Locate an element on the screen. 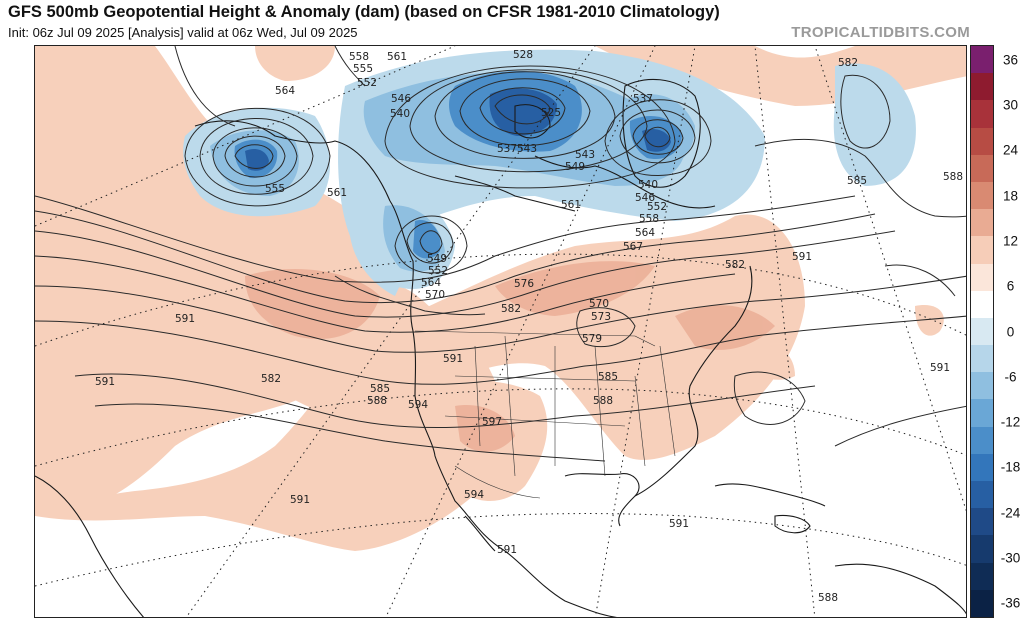 The image size is (1024, 638). contour-label: 573 is located at coordinates (601, 317).